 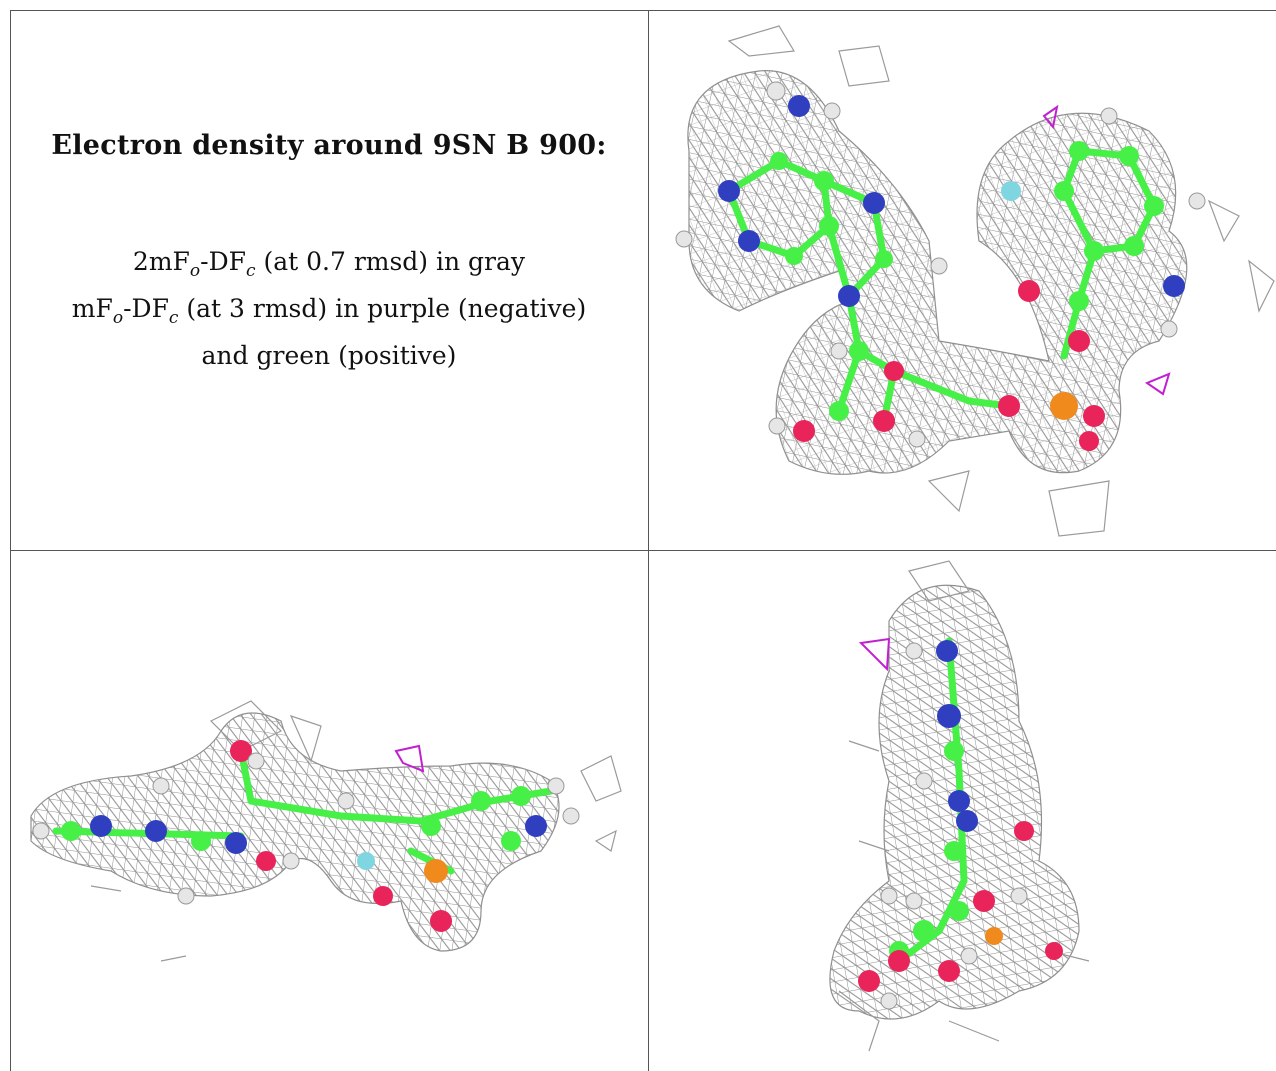 I want to click on legend-line-positive: and green (positive), so click(x=329, y=355).